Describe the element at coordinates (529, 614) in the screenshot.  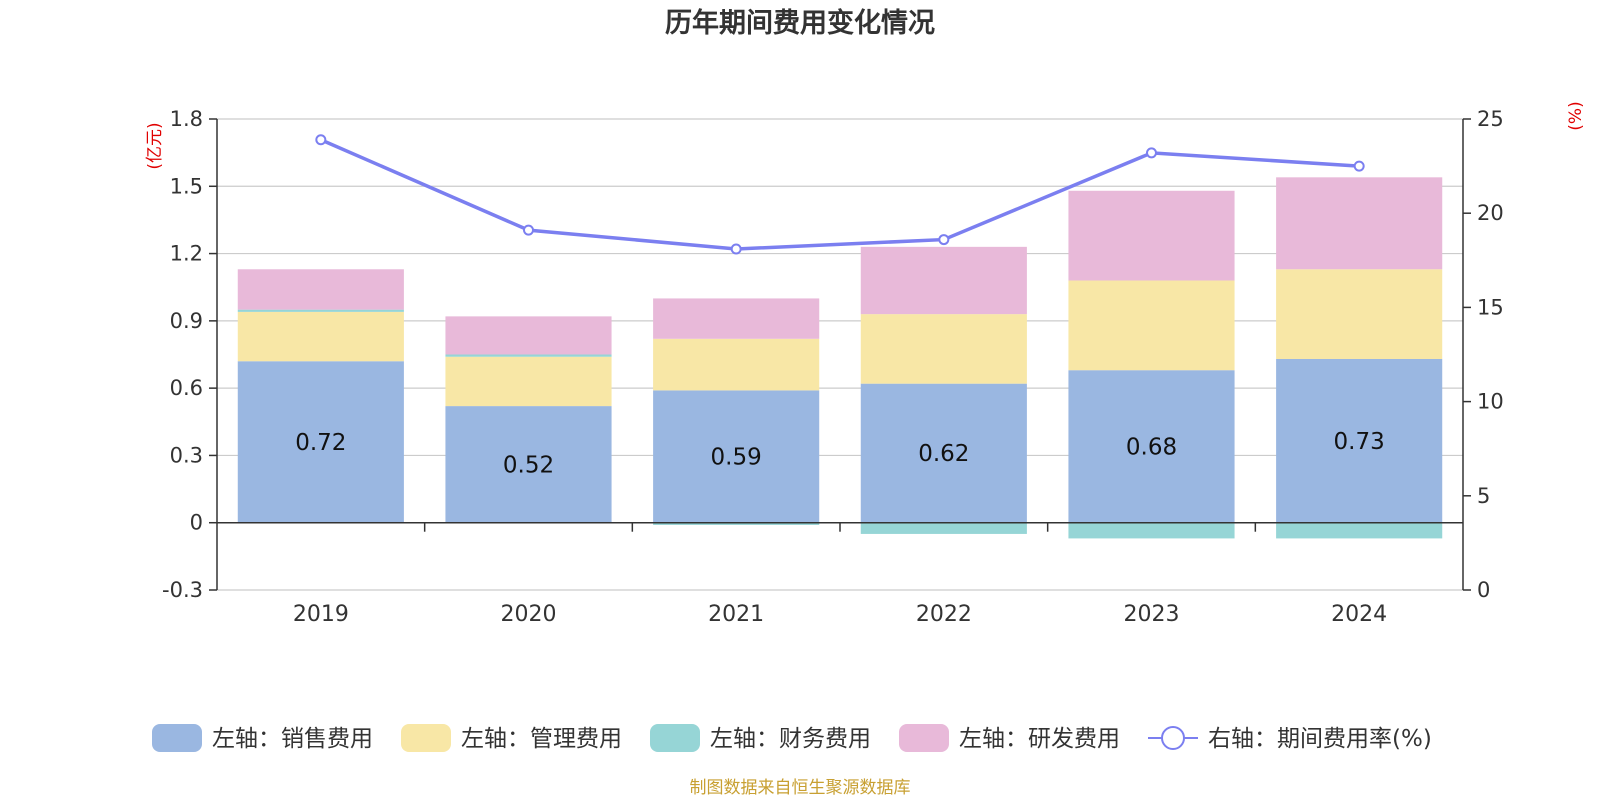
I see `category-label: 2020` at that location.